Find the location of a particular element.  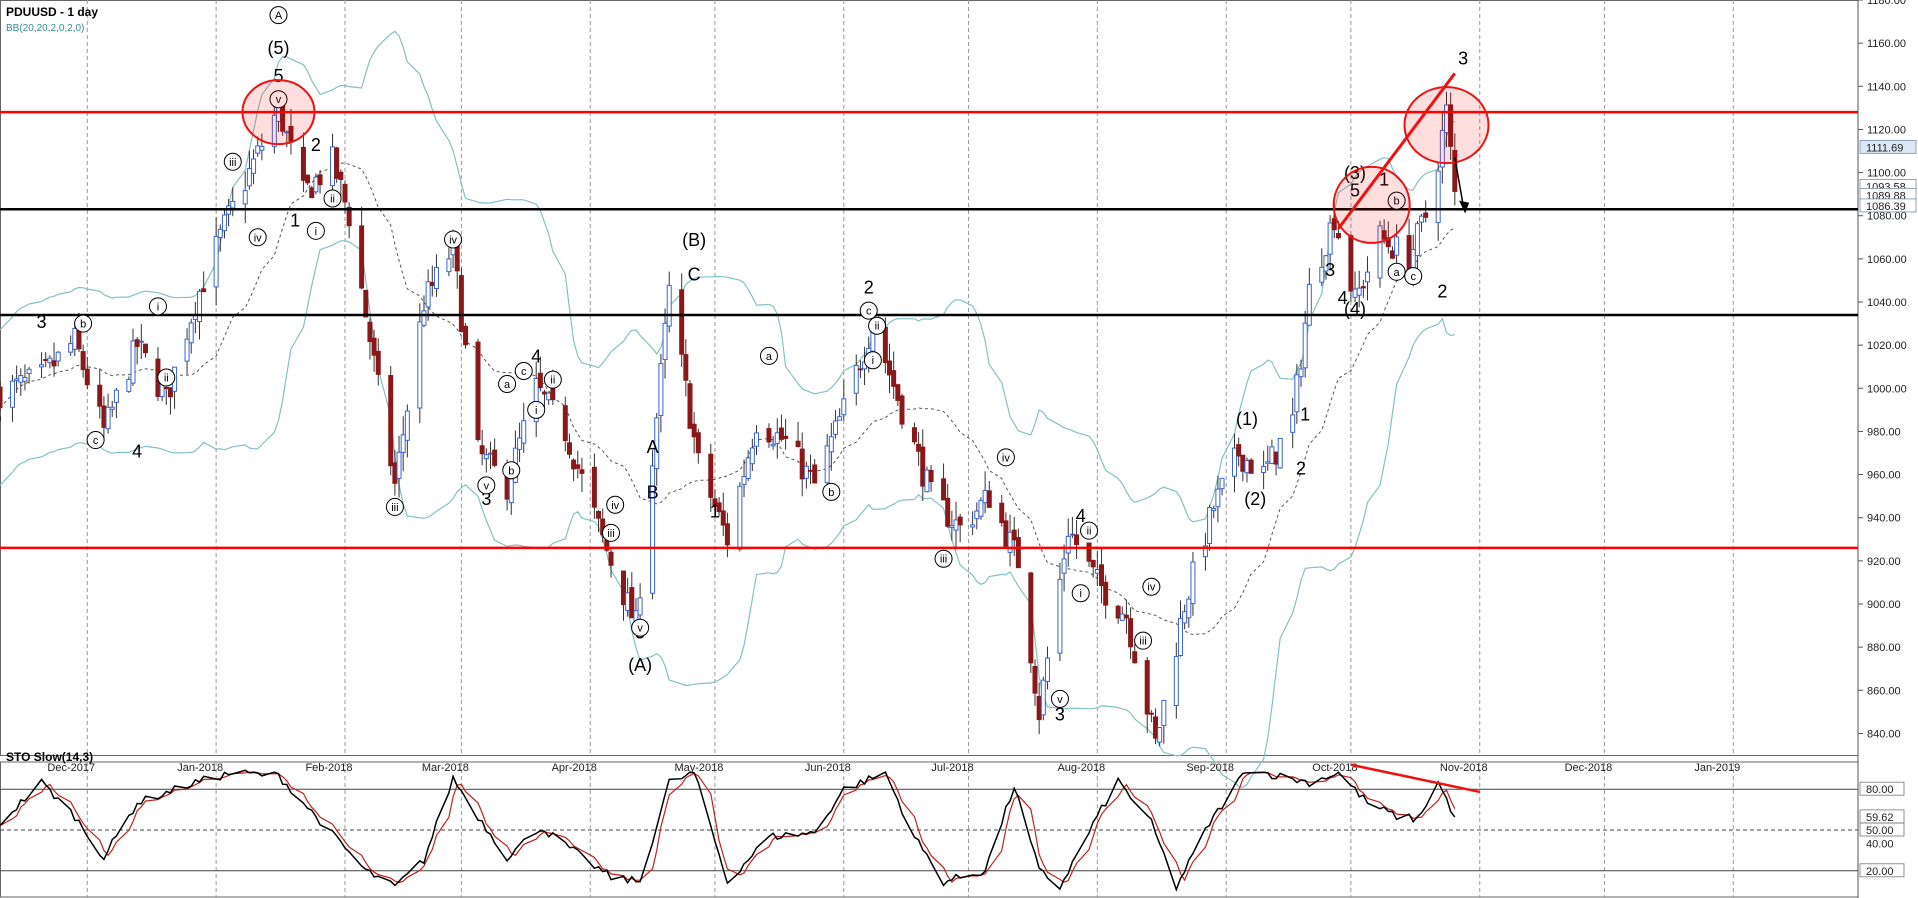

wave-label-text: v is located at coordinates (640, 629).